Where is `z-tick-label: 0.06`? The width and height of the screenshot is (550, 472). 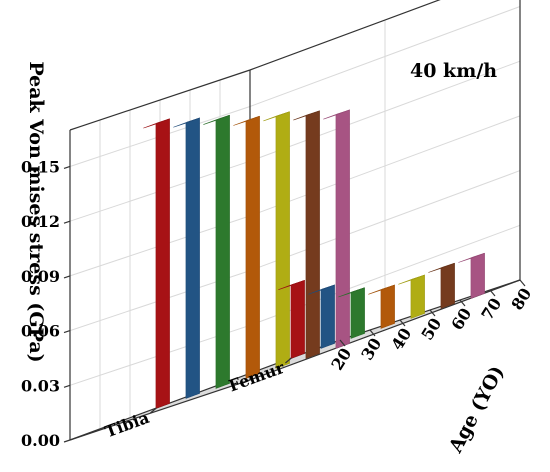
z-tick-label: 0.06 is located at coordinates (40, 331).